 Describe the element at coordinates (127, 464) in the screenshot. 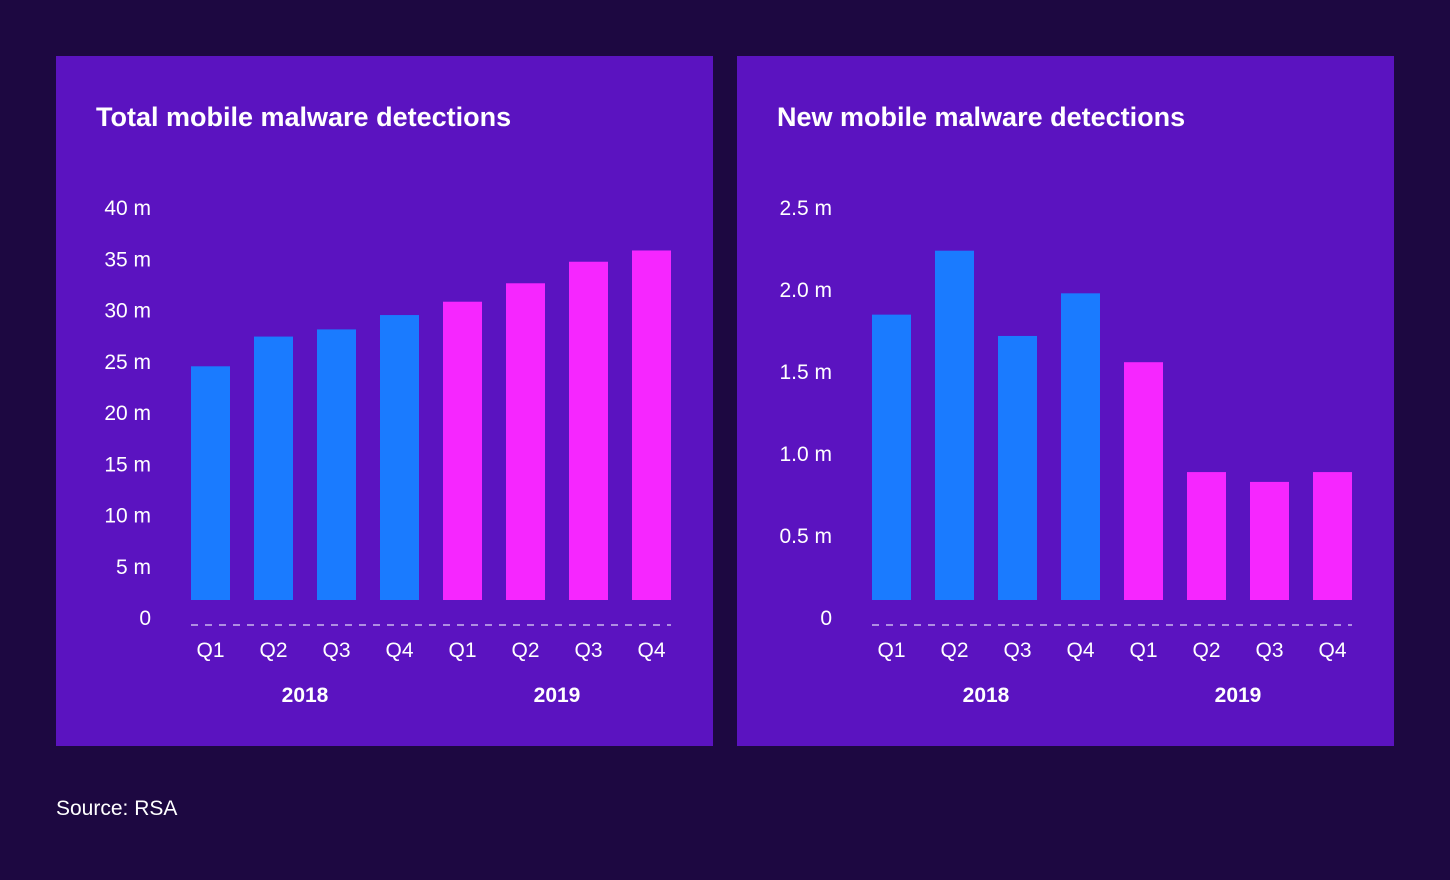

I see `chart0-ytick-label: 15 m` at that location.